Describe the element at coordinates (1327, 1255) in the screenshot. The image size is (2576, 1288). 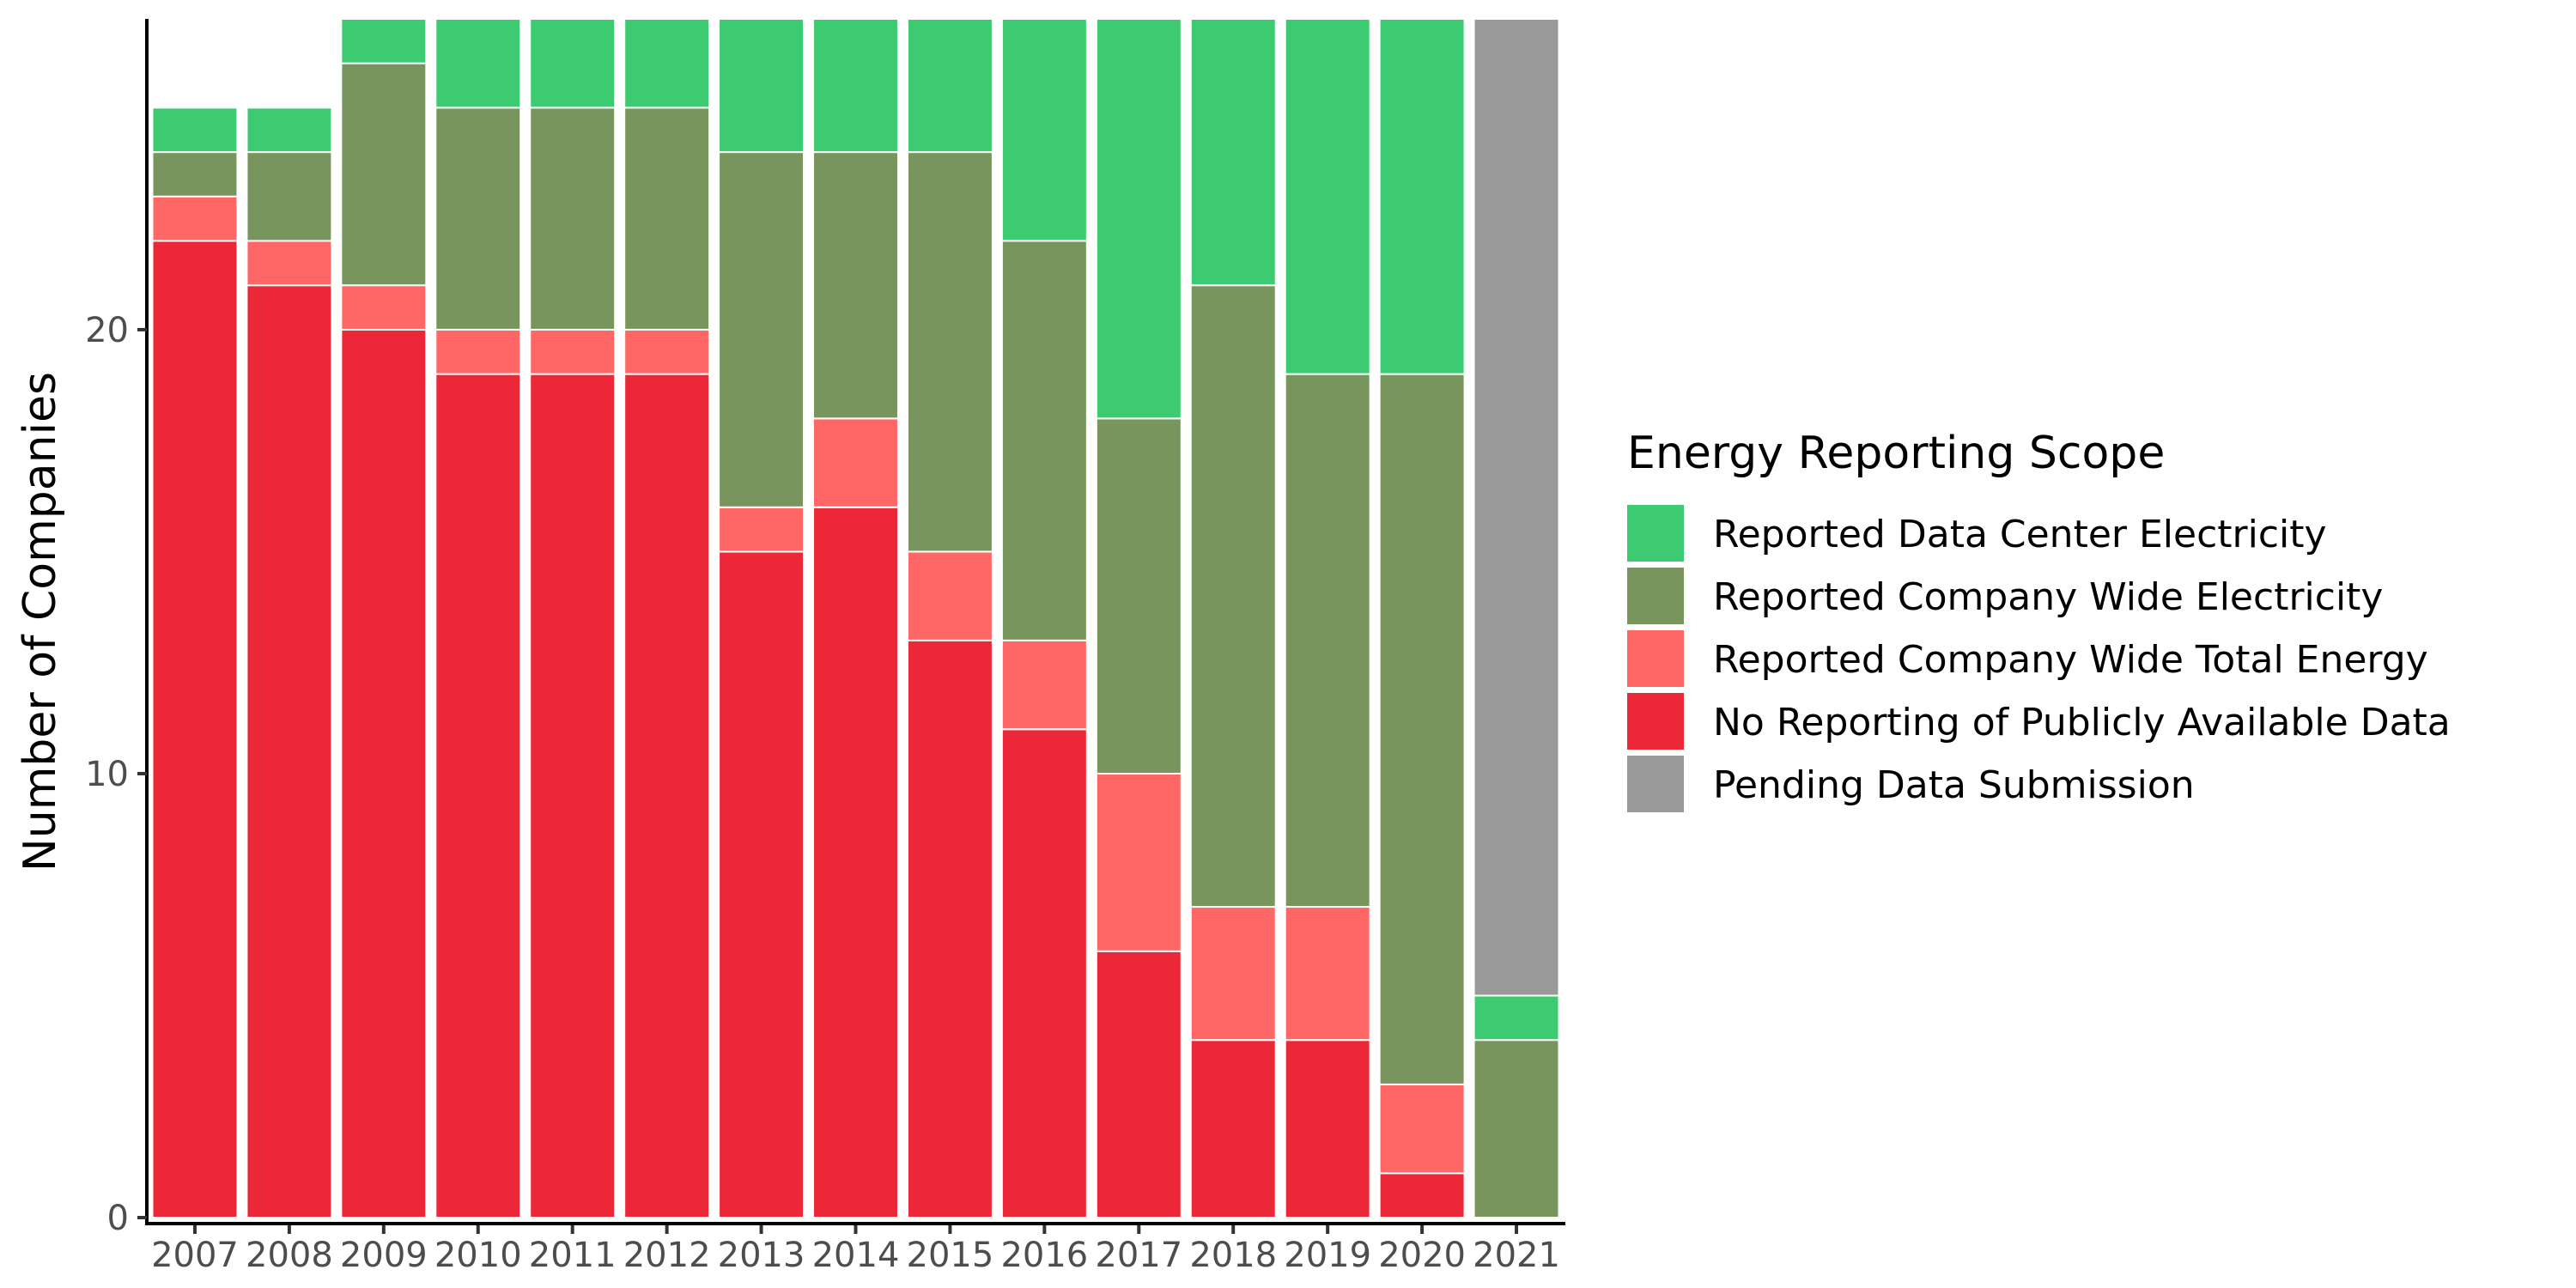
I see `x-tick-label: 2019` at that location.